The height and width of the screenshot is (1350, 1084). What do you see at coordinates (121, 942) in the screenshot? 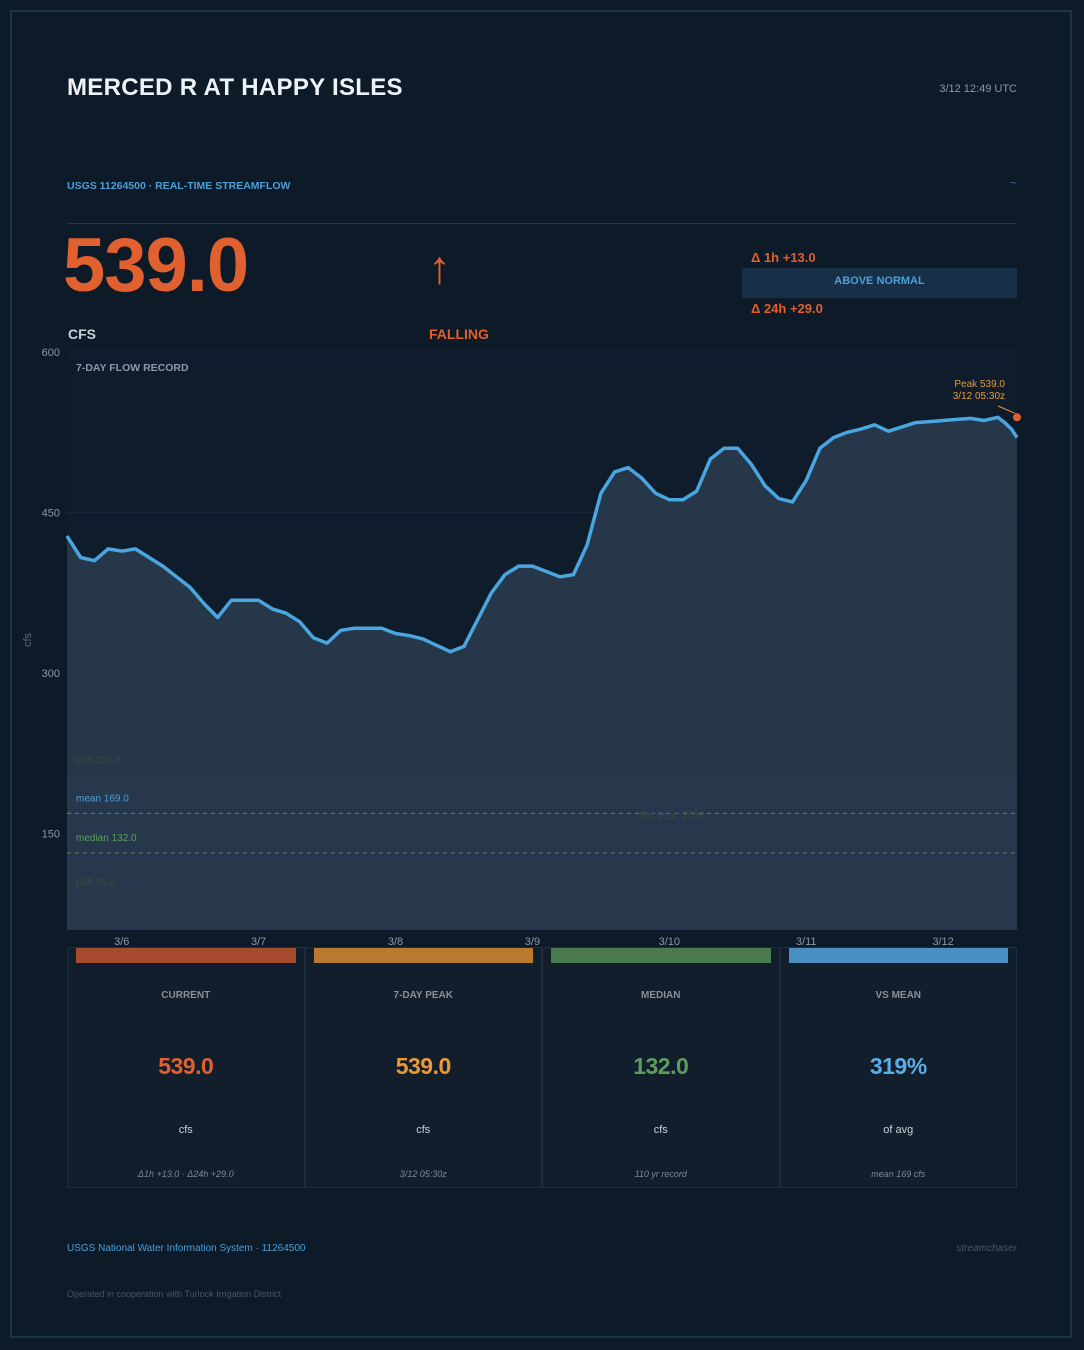
I see `x-tick-label: 3/6` at bounding box center [121, 942].